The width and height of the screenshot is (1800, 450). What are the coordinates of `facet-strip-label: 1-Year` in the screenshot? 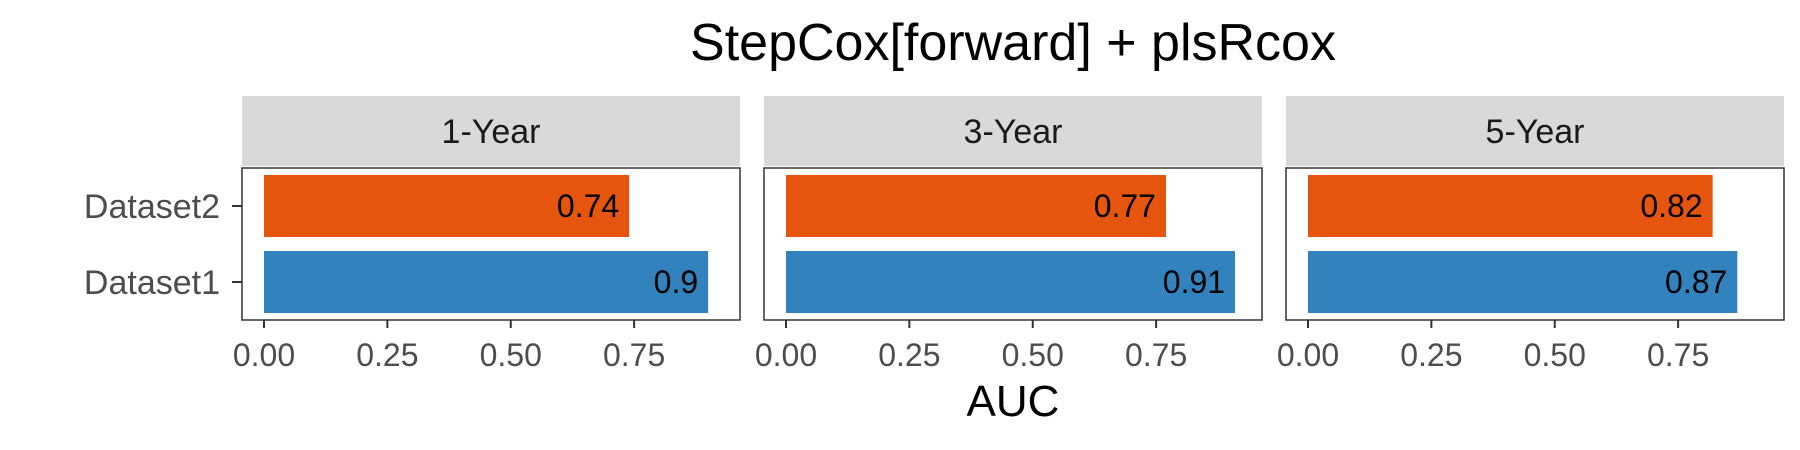 It's located at (491, 132).